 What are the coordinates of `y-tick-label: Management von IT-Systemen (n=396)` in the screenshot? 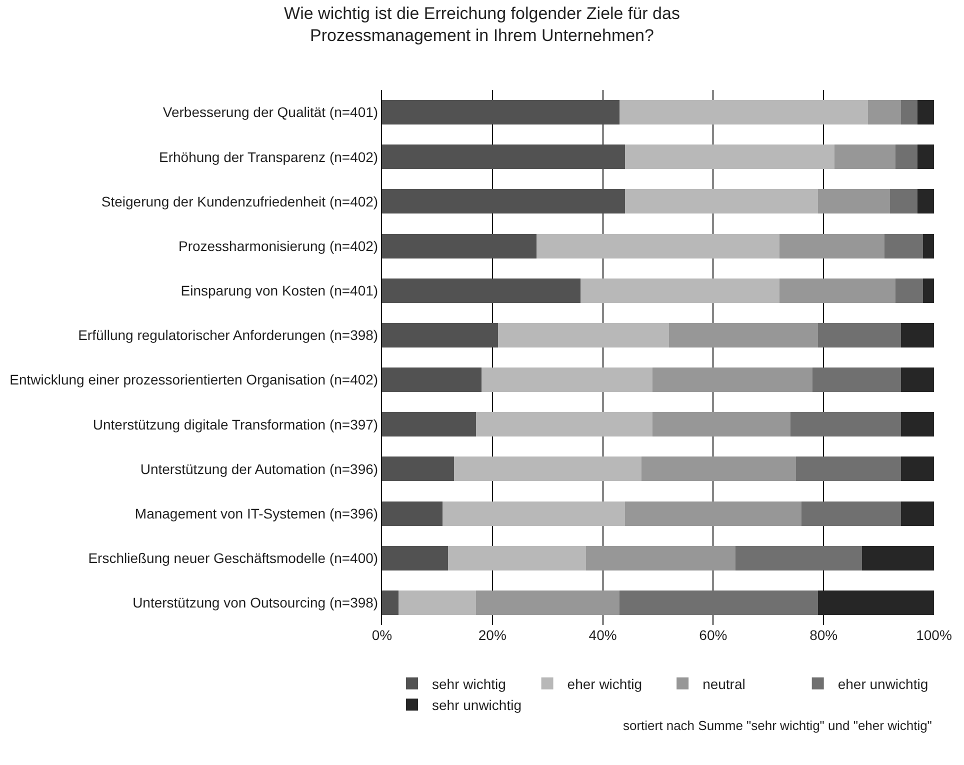 It's located at (256, 513).